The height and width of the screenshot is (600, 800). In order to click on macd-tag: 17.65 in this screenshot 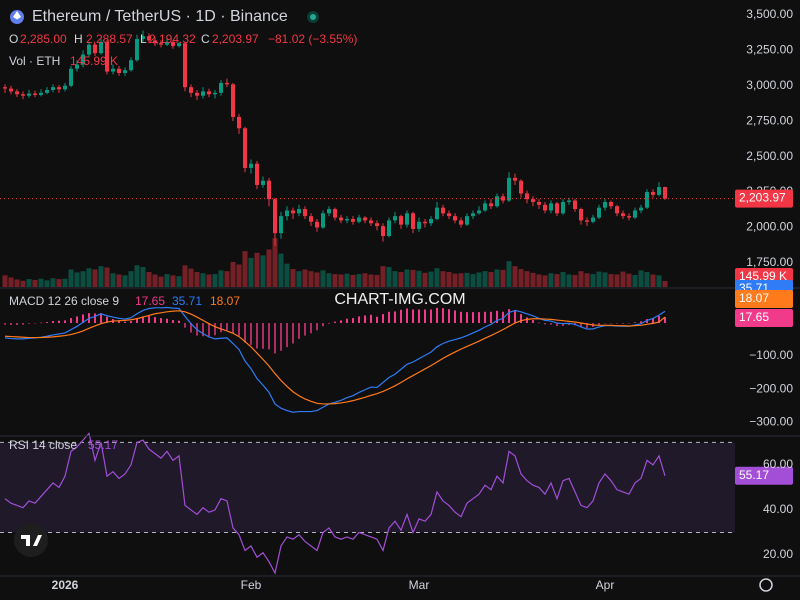, I will do `click(754, 317)`.